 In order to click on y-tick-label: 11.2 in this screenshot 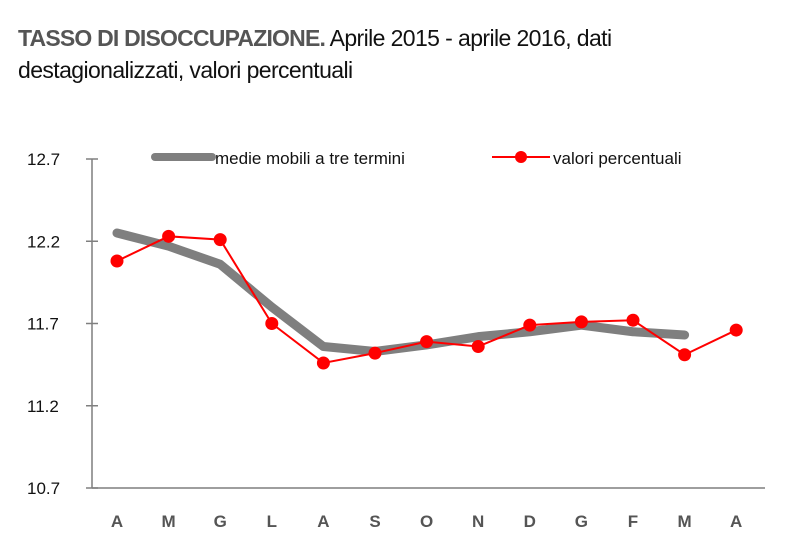, I will do `click(43, 406)`.